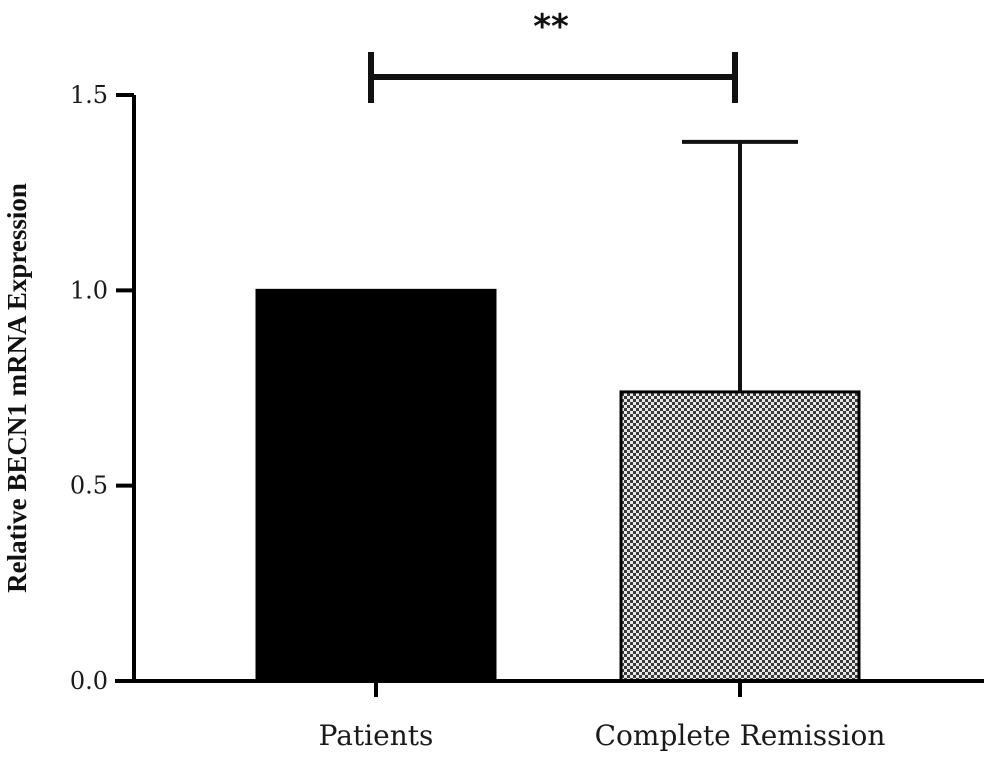 The height and width of the screenshot is (770, 1000). I want to click on bar-complete-remission, so click(740, 536).